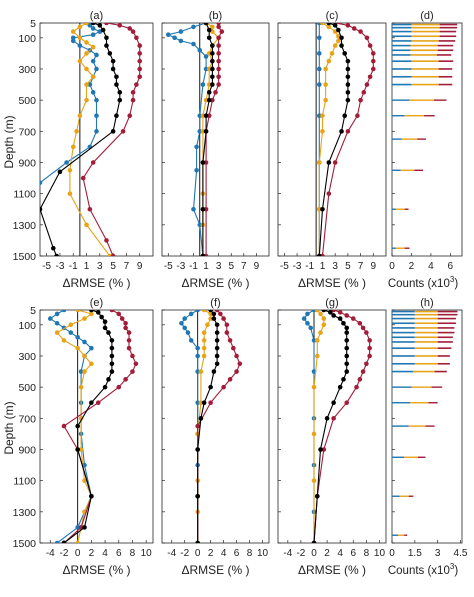 This screenshot has height=597, width=474. Describe the element at coordinates (27, 388) in the screenshot. I see `y-tick-label: 500` at that location.